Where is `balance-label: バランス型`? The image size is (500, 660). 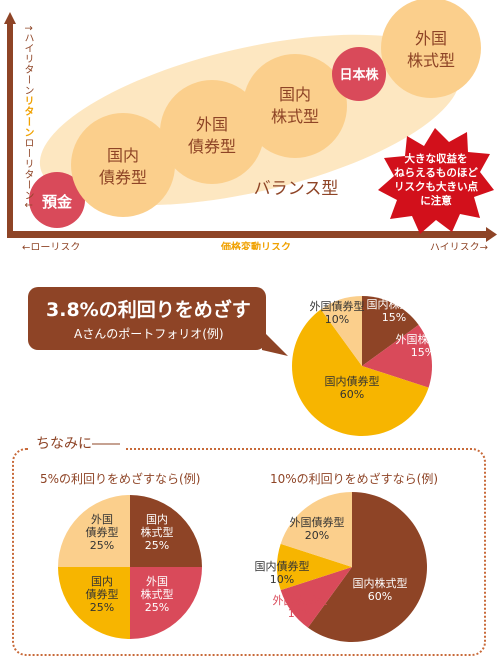 balance-label: バランス型 is located at coordinates (296, 189).